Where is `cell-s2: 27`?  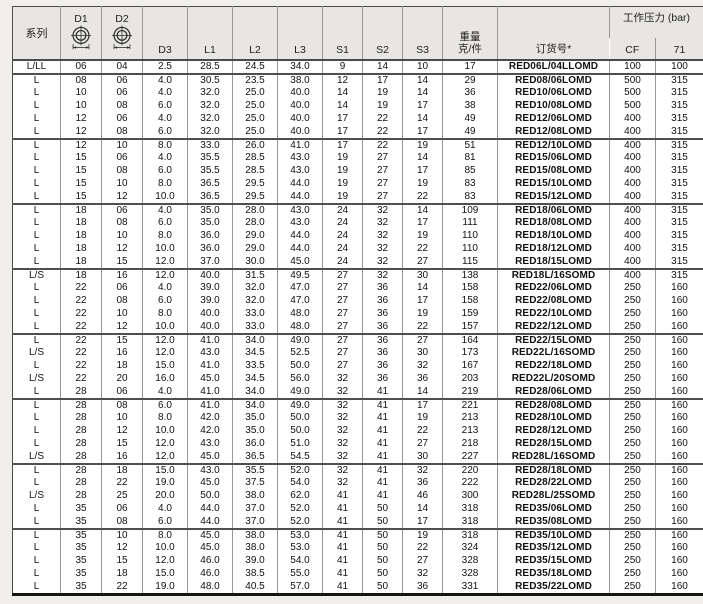 cell-s2: 27 is located at coordinates (382, 184).